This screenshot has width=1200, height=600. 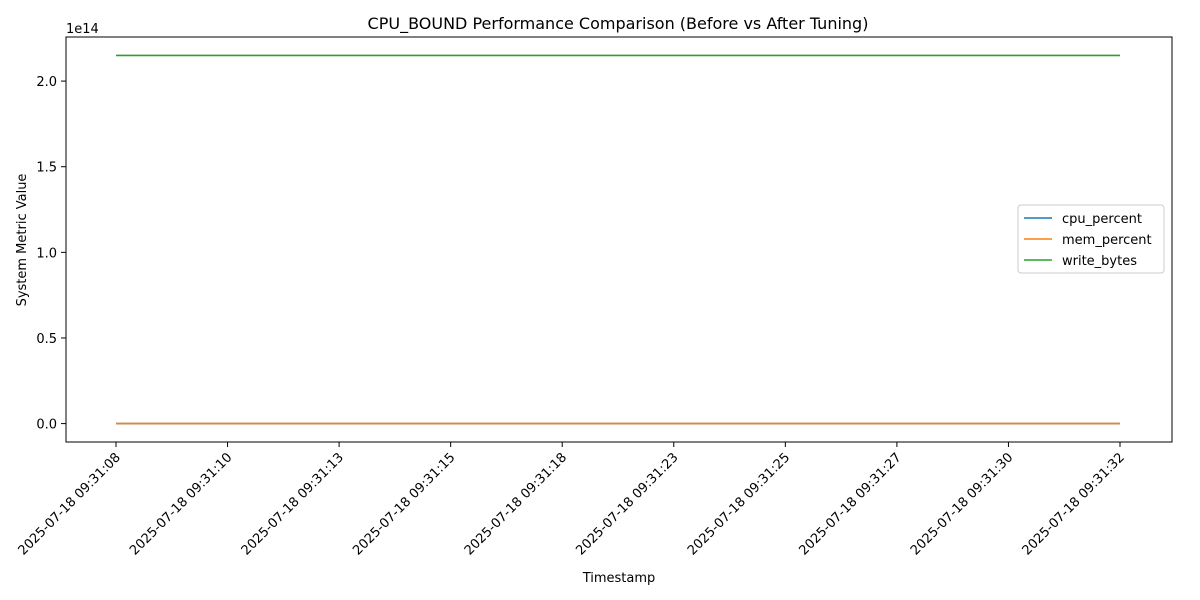 I want to click on legend-label: write_bytes, so click(x=1099, y=261).